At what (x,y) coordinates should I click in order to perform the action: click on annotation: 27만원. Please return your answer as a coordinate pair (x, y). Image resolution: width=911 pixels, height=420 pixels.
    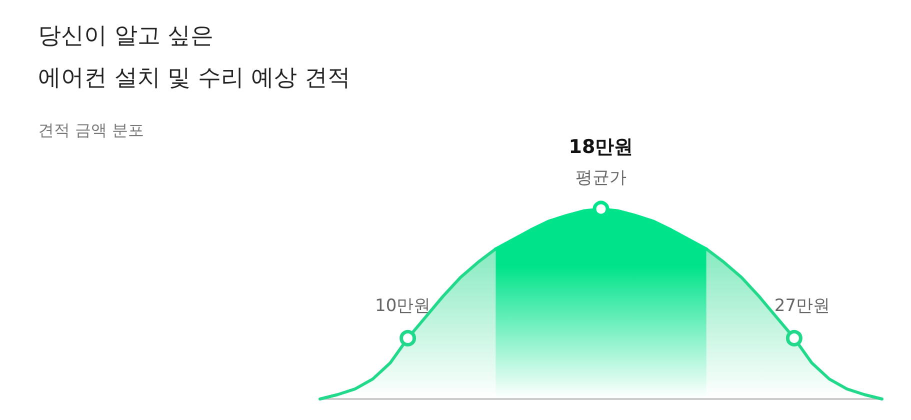
    Looking at the image, I should click on (802, 306).